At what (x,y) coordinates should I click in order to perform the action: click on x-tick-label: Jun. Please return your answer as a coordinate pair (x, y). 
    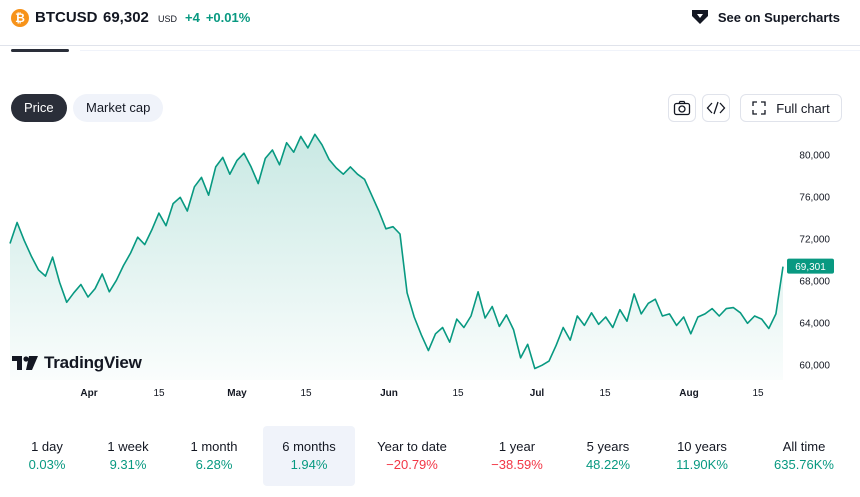
    Looking at the image, I should click on (389, 393).